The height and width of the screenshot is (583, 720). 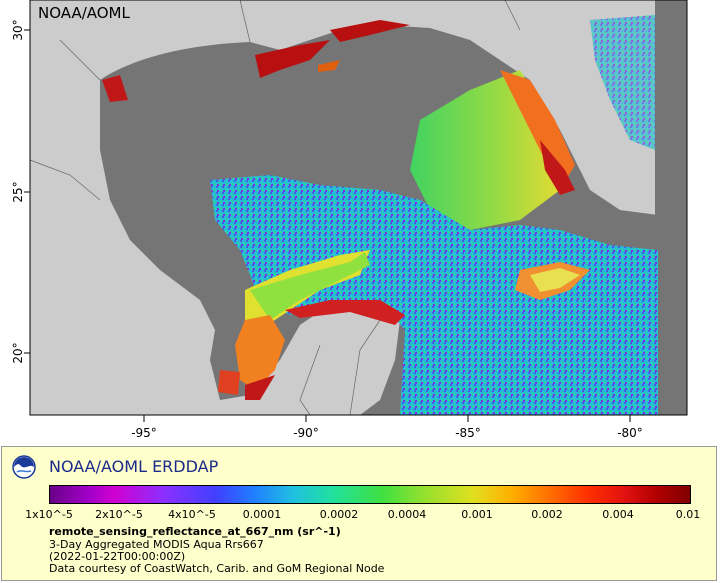 I want to click on colorbar-label: 1x10^-5, so click(x=49, y=514).